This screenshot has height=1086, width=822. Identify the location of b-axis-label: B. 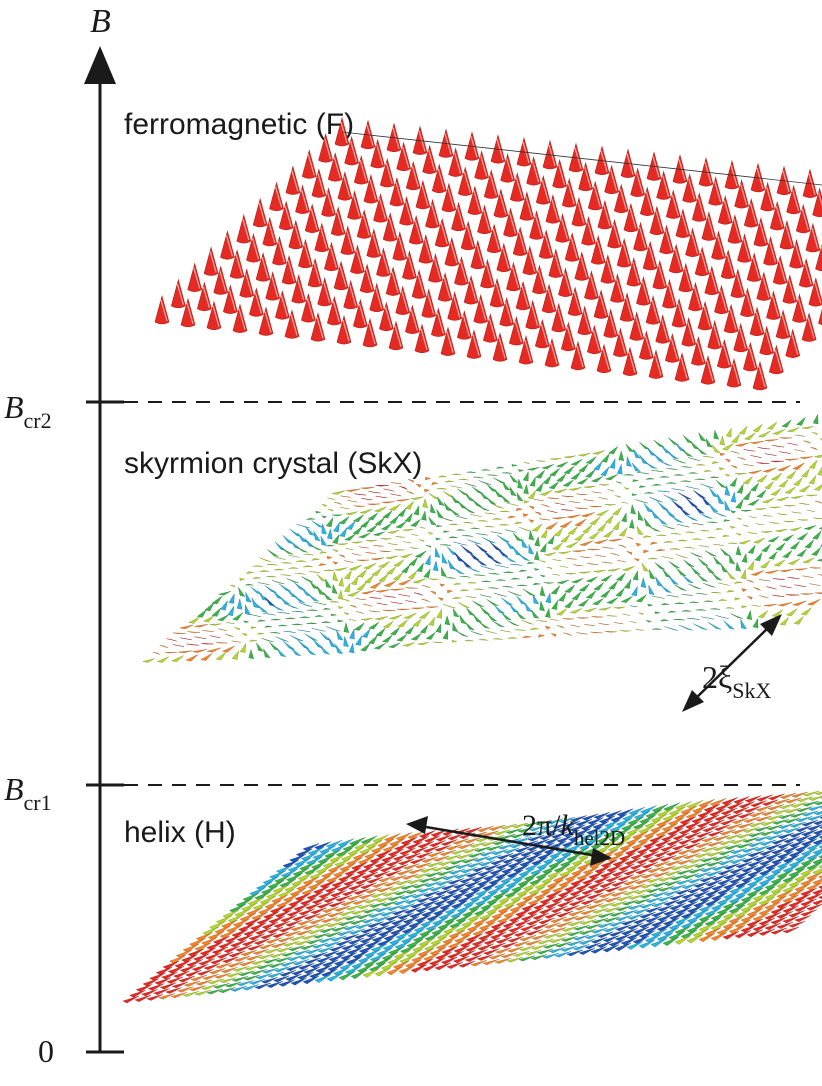
(100, 21).